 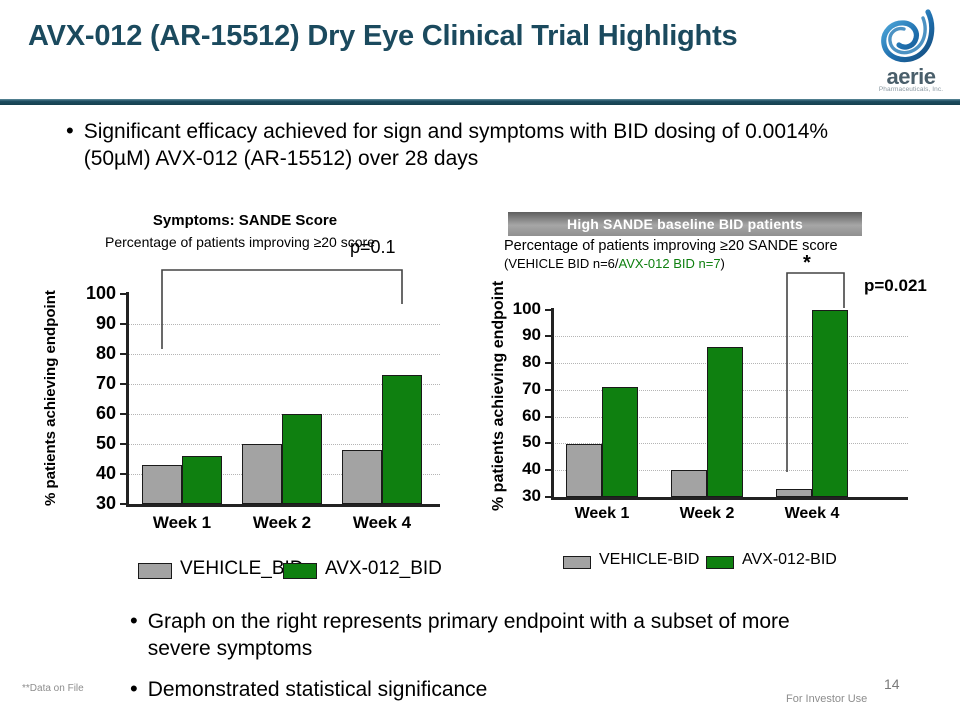 I want to click on header-divider, so click(x=480, y=102).